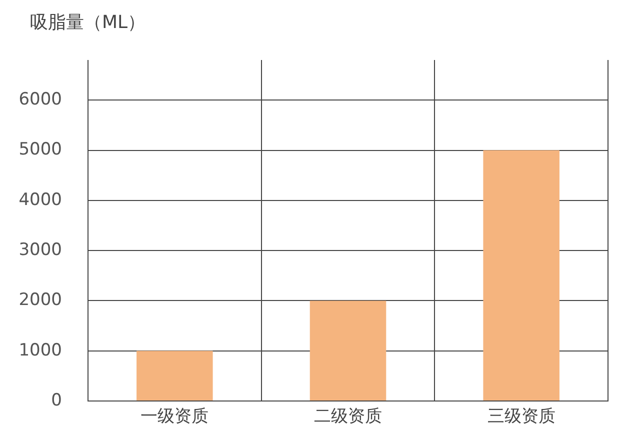 This screenshot has height=445, width=640. I want to click on y-tick-label: 4000, so click(40, 200).